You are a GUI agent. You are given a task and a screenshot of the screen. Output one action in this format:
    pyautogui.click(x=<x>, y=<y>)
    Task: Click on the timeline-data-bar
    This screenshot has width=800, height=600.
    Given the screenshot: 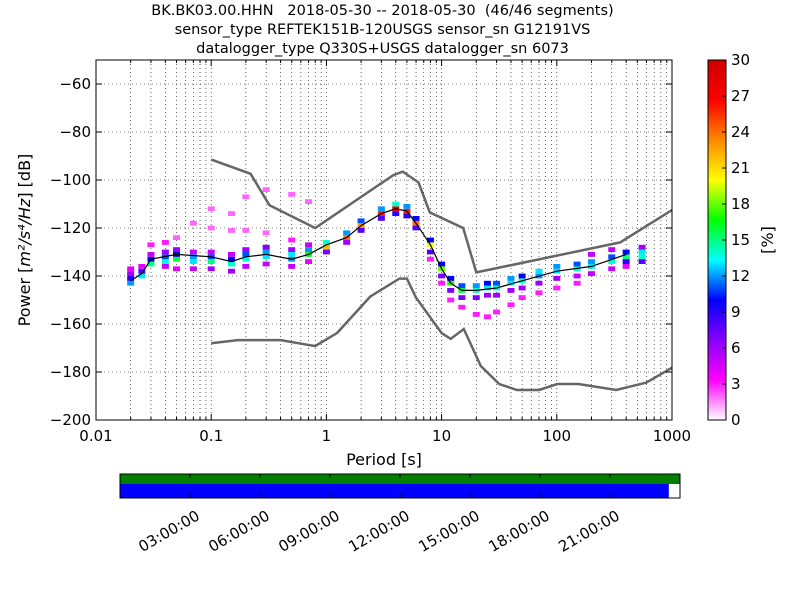 What is the action you would take?
    pyautogui.click(x=394, y=491)
    